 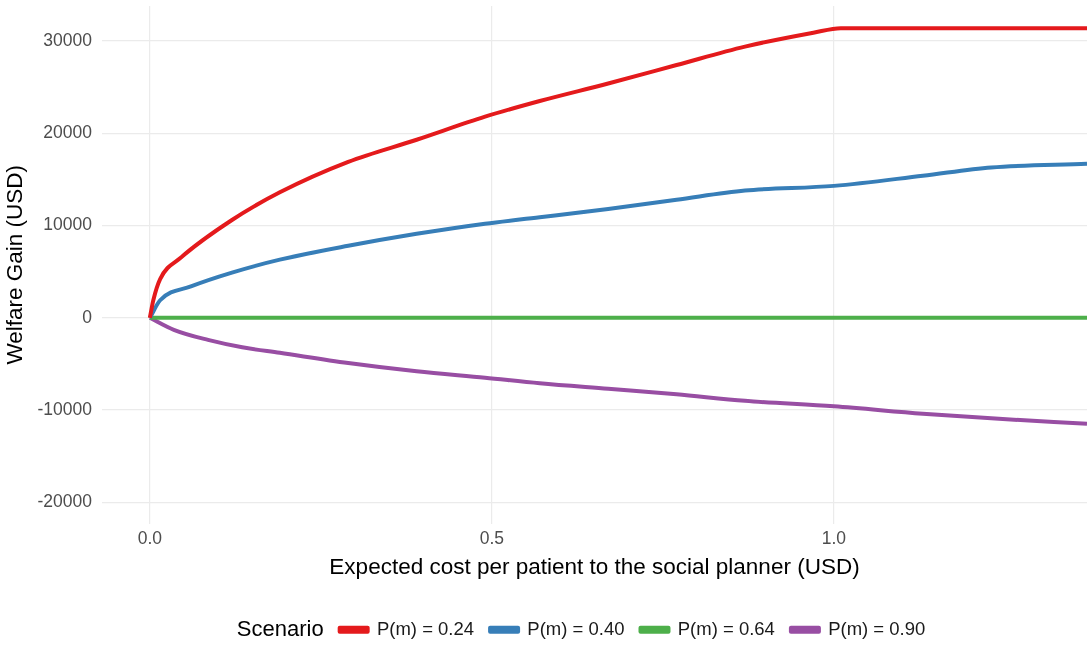 I want to click on x-axis-title: Expected cost per patient to the social planner (USD), so click(x=594, y=567).